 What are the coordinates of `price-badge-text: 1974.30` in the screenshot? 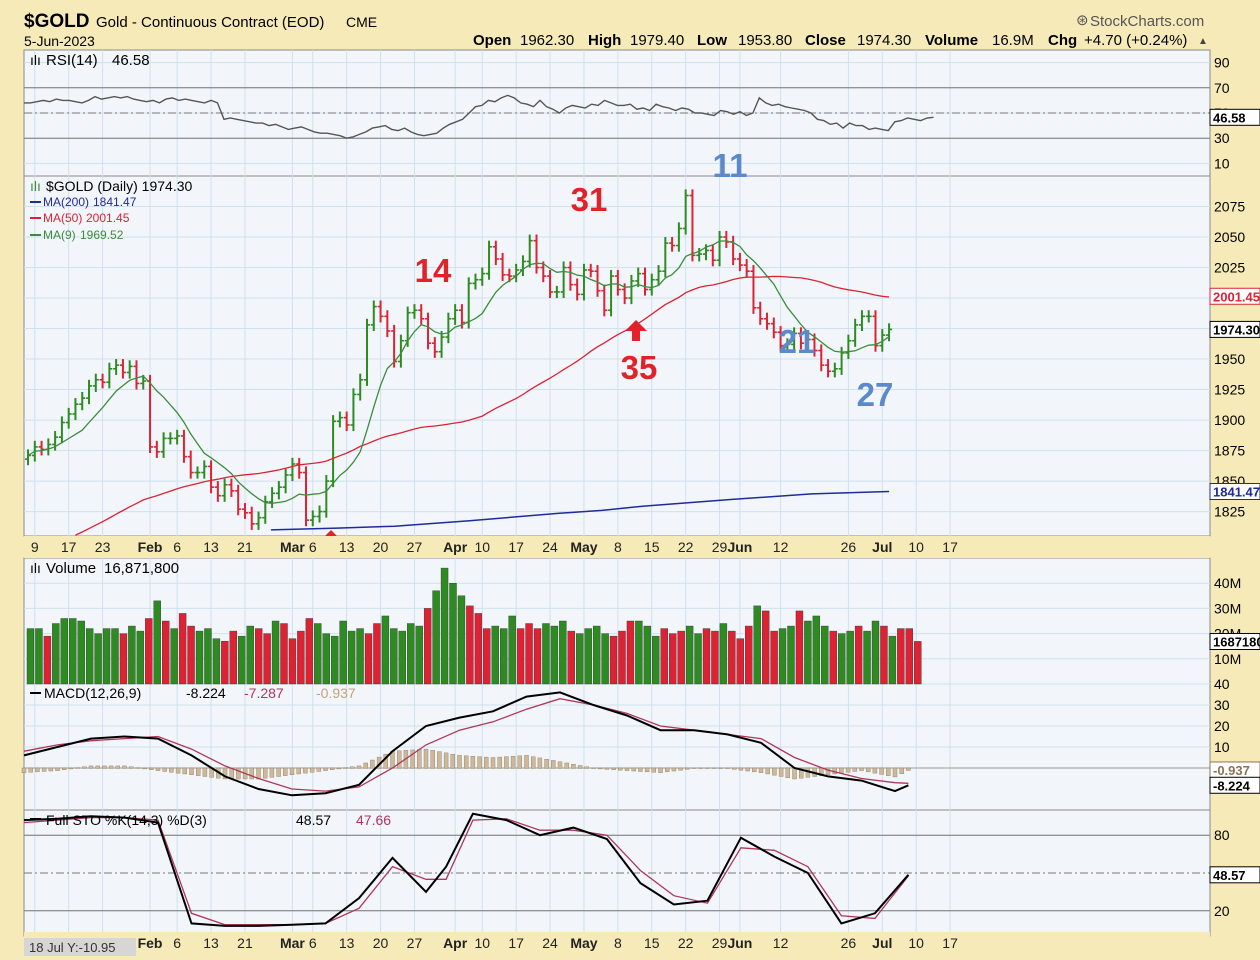 It's located at (1236, 329).